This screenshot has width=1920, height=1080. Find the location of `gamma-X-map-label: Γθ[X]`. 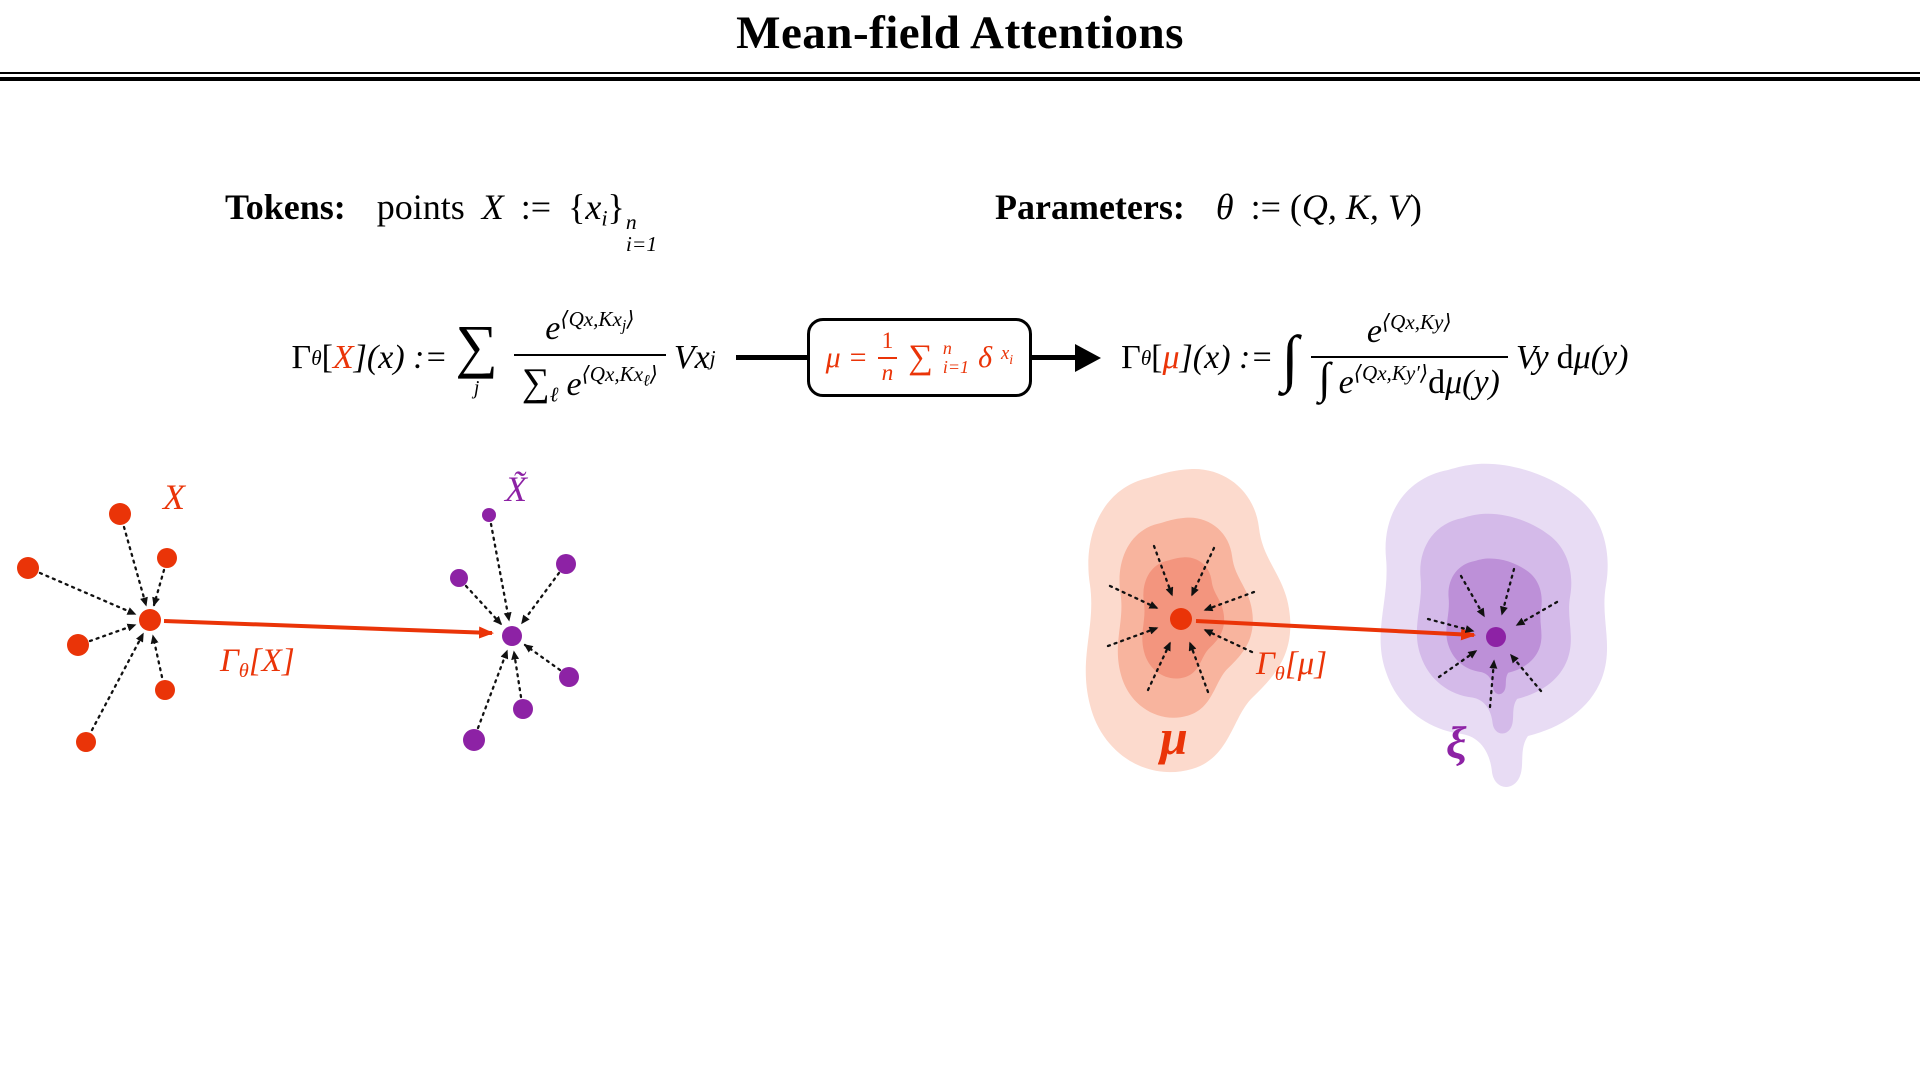

gamma-X-map-label: Γθ[X] is located at coordinates (257, 662).